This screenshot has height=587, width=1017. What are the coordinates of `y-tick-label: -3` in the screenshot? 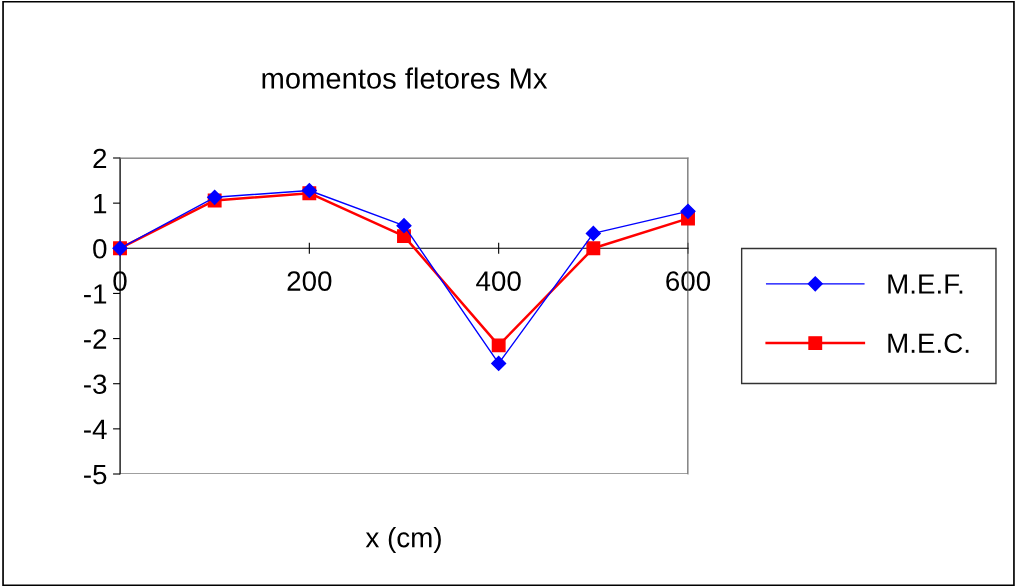 It's located at (95, 384).